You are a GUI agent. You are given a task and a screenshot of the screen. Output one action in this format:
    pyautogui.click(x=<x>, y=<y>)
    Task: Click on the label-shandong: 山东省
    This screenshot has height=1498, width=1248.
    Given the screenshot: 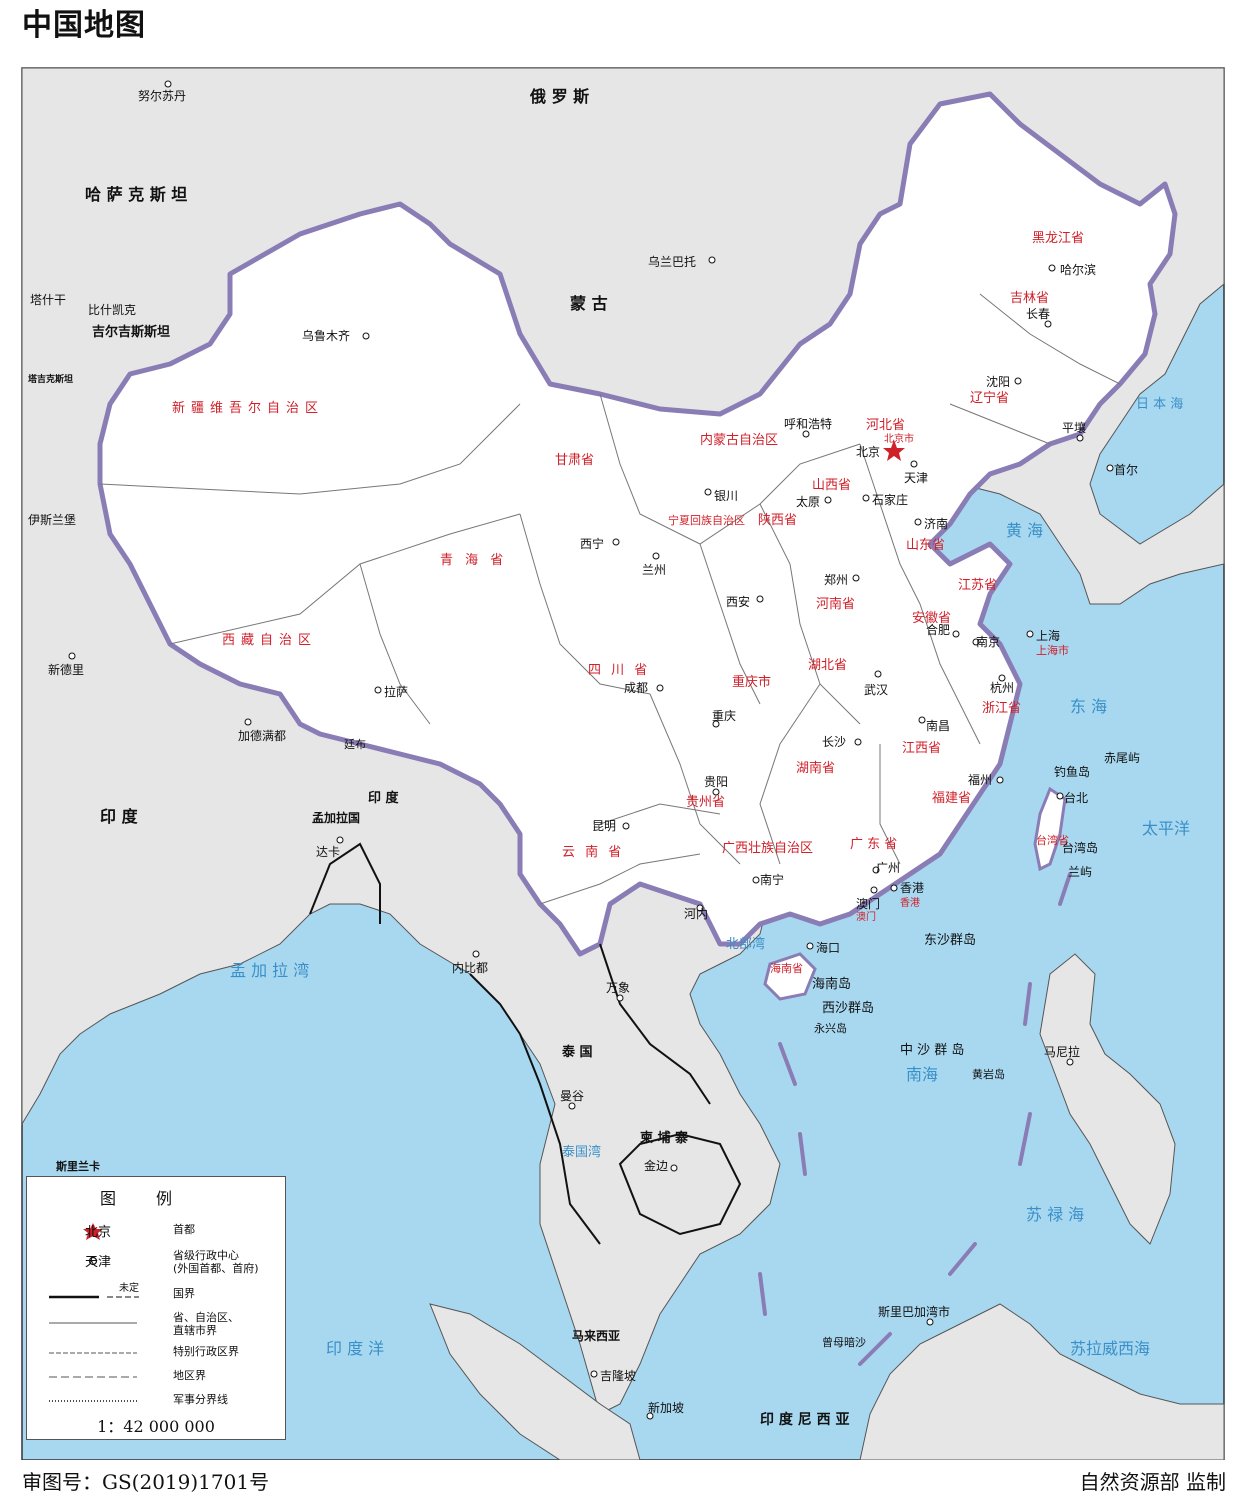 What is the action you would take?
    pyautogui.click(x=925, y=545)
    